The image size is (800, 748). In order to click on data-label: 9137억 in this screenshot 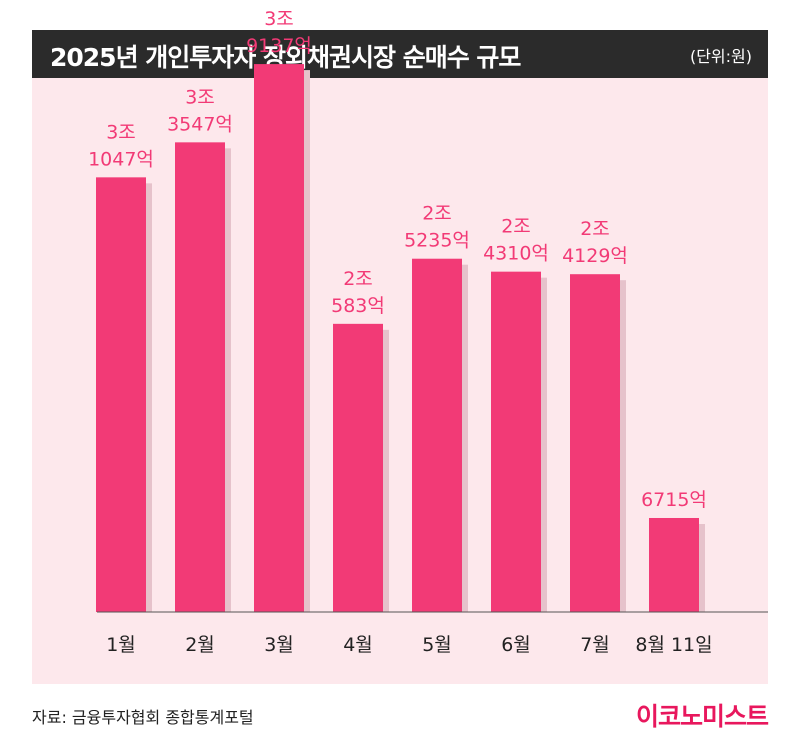, I will do `click(279, 46)`.